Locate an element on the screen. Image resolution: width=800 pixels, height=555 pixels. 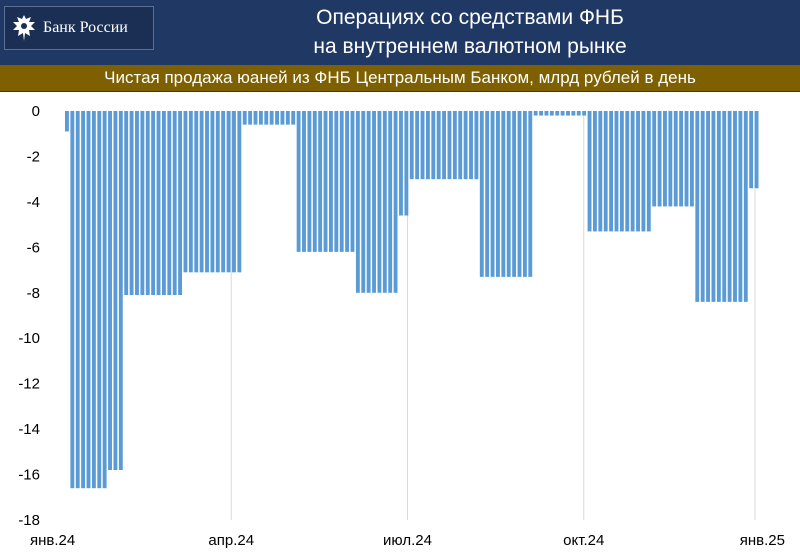
y-tick-label: -14 is located at coordinates (29, 429).